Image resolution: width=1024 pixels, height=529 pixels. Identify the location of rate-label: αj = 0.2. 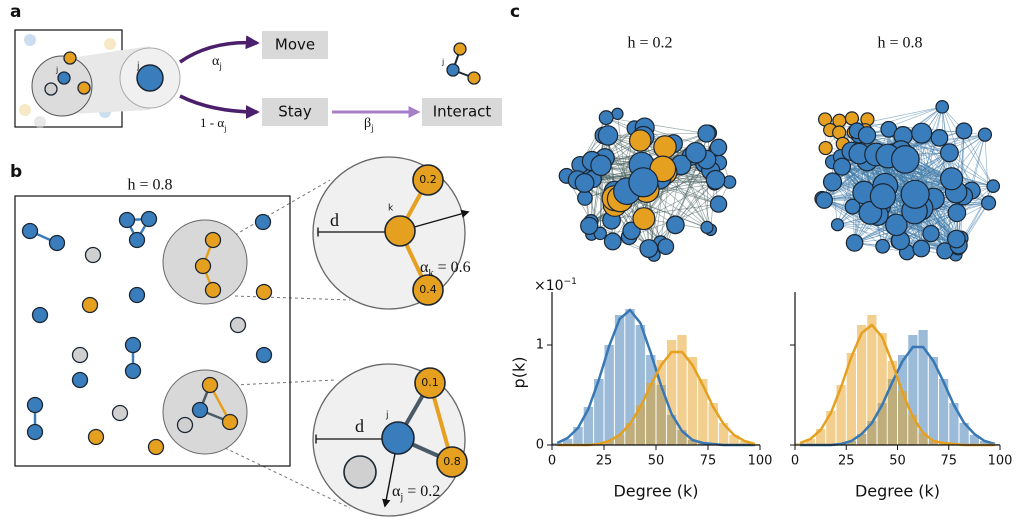
(416, 493).